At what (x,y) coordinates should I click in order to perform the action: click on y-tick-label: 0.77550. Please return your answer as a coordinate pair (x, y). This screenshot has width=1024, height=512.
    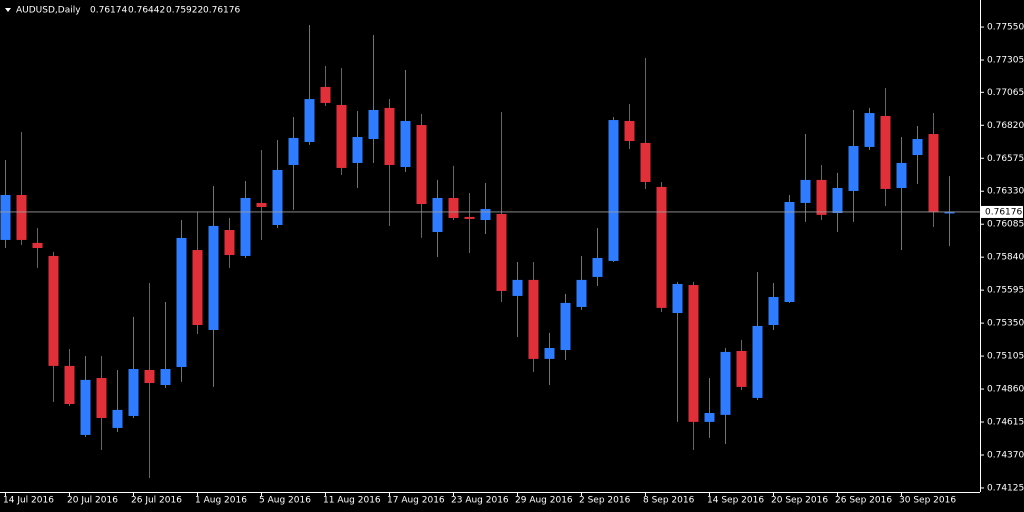
    Looking at the image, I should click on (1005, 28).